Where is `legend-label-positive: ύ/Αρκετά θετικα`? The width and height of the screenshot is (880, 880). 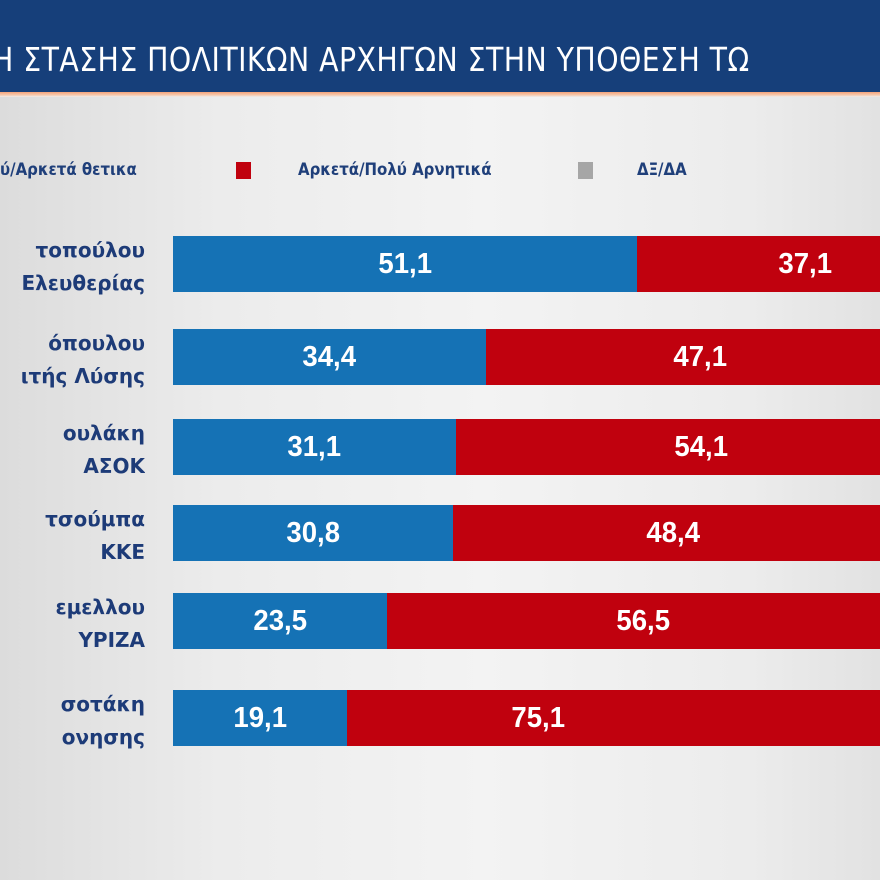 legend-label-positive: ύ/Αρκετά θετικα is located at coordinates (68, 170).